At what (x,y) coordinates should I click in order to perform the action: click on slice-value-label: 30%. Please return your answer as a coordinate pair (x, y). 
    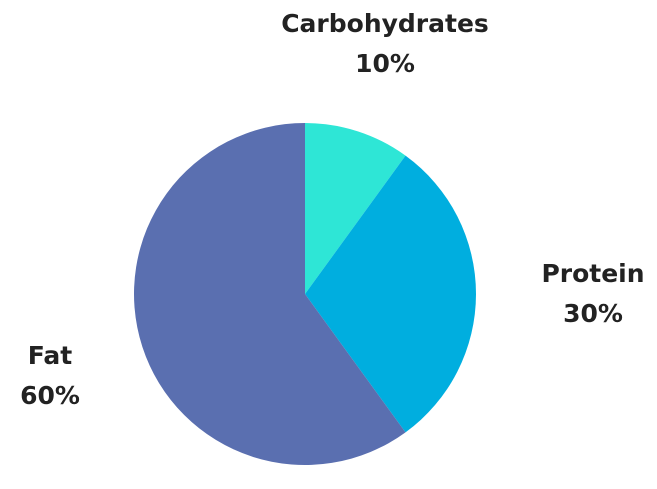
    Looking at the image, I should click on (593, 313).